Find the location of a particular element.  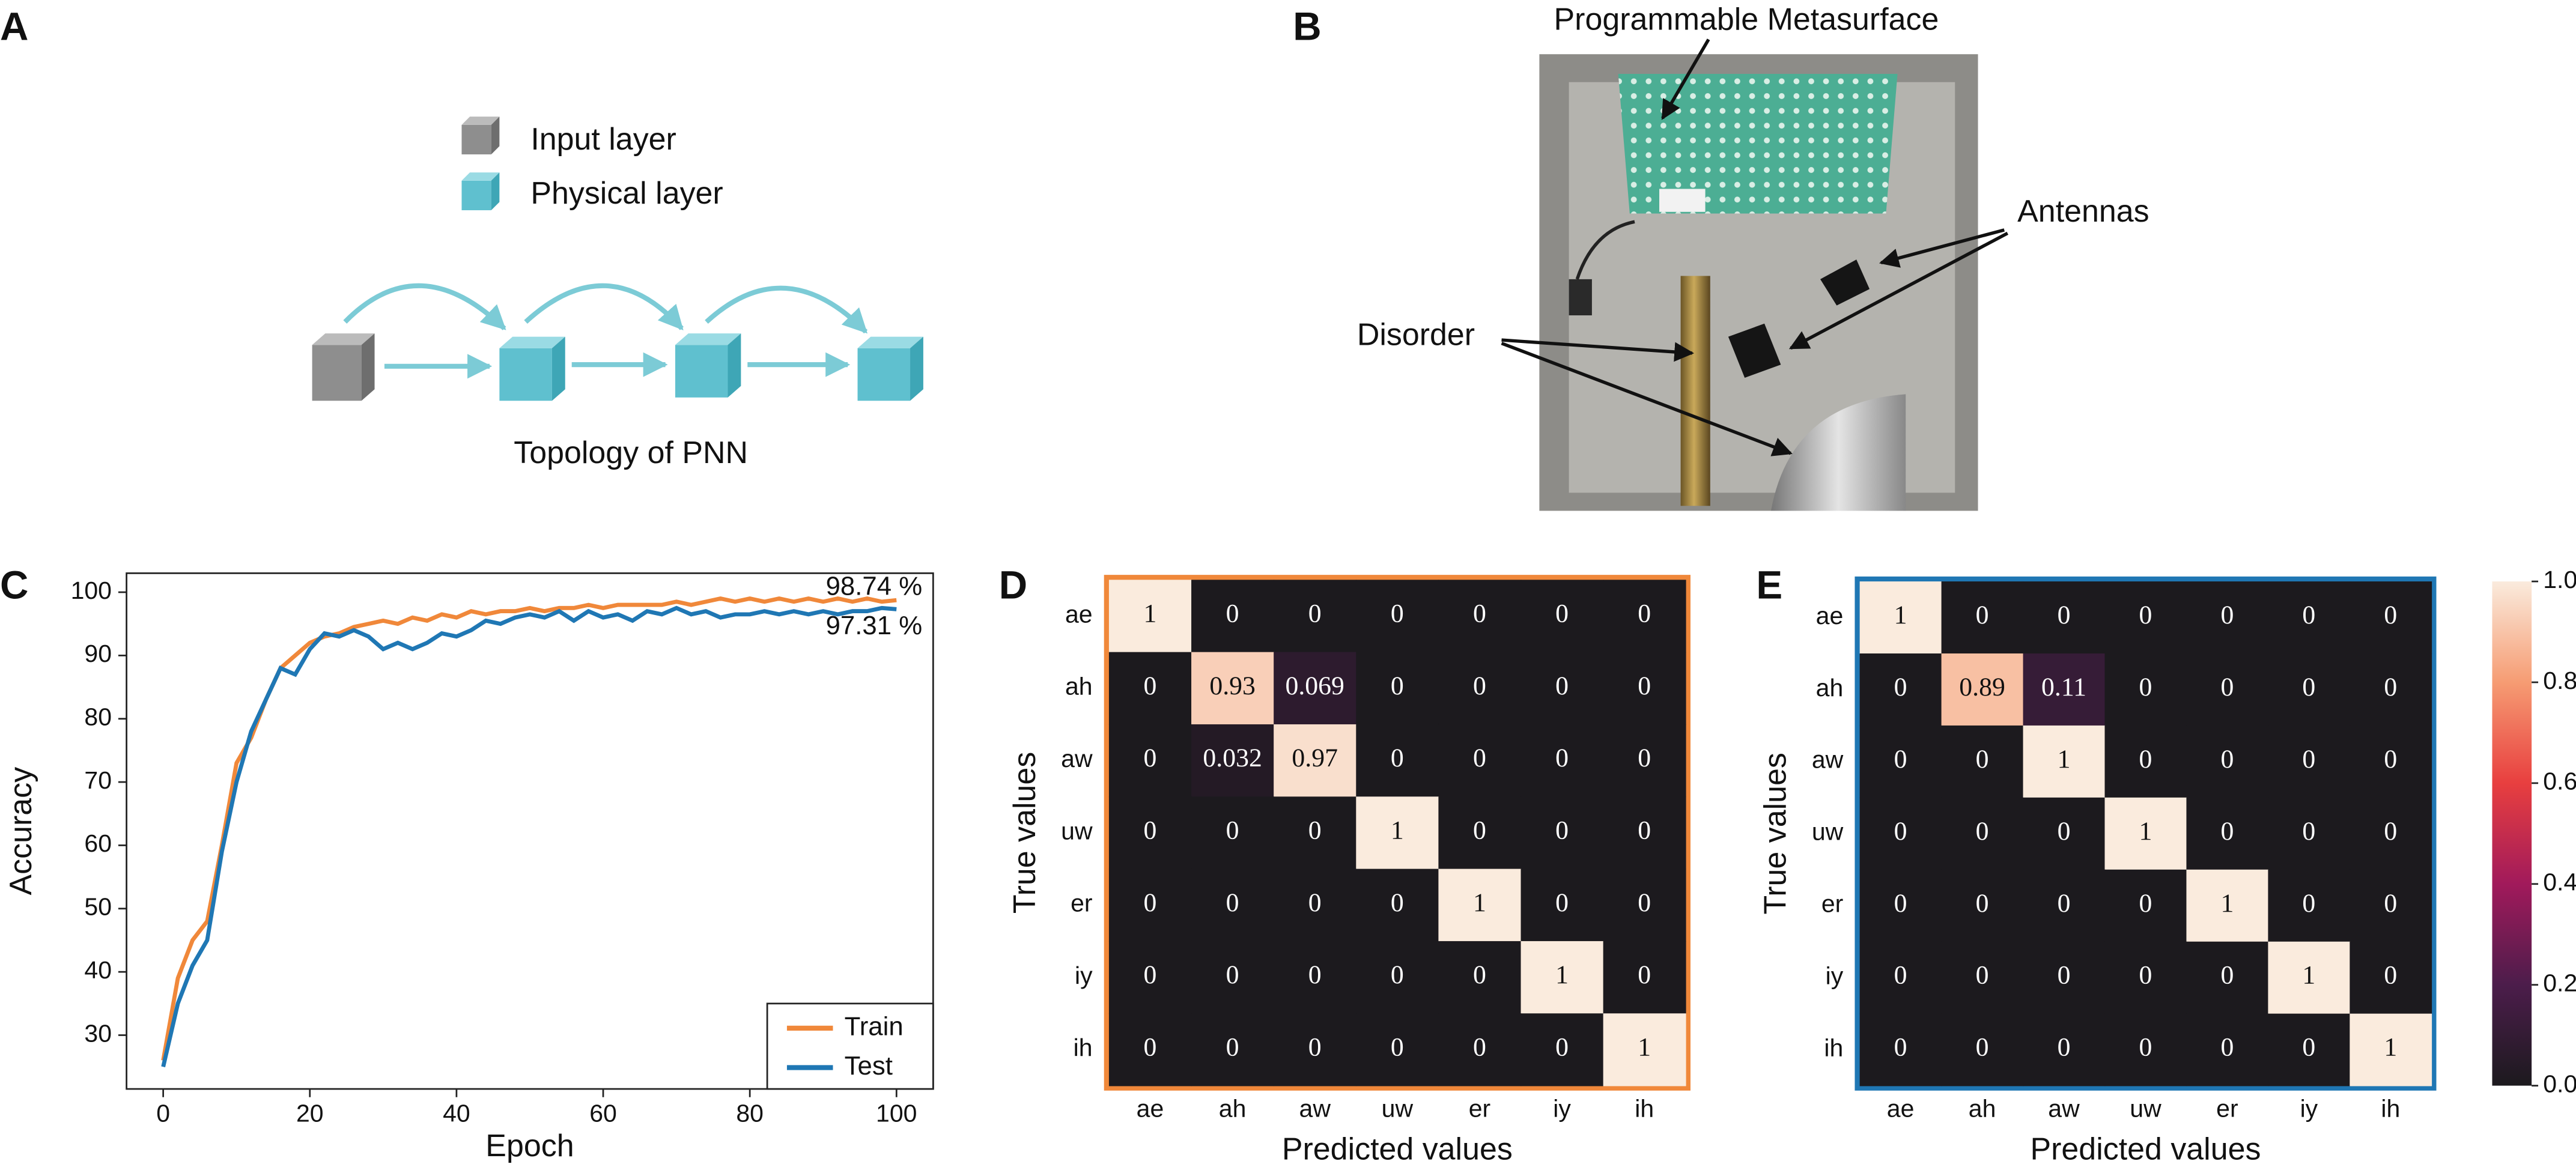

y-axis-label: True values is located at coordinates (1024, 833).